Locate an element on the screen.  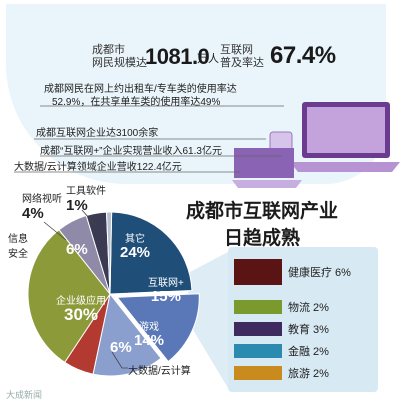
label-other: 其它 24% is located at coordinates (135, 247).